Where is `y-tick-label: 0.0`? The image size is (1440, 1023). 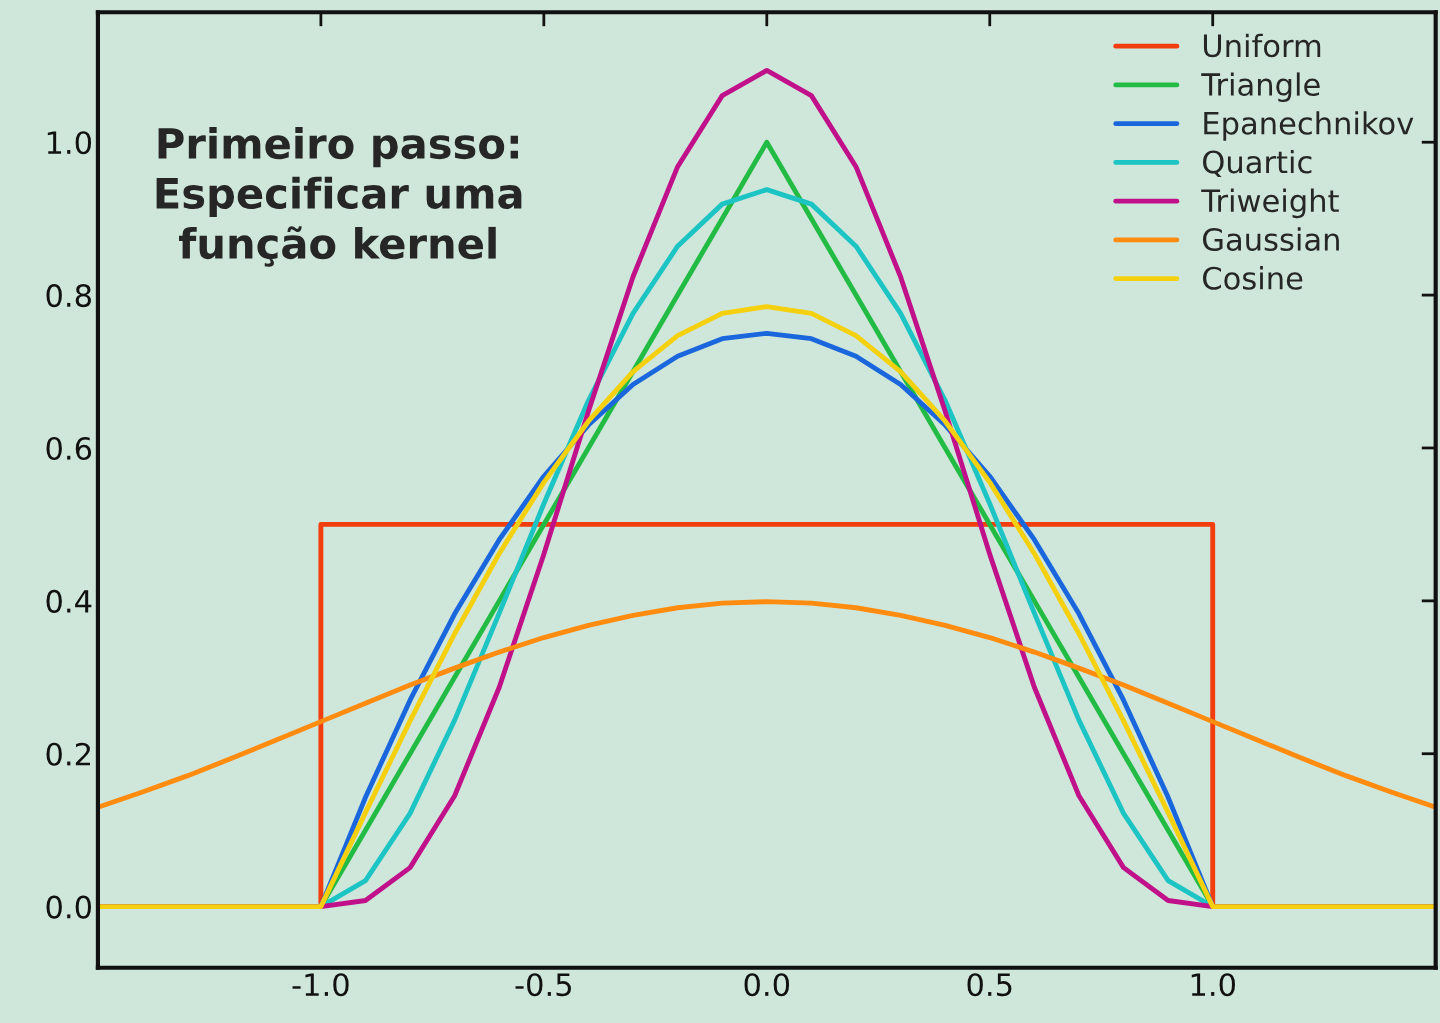
y-tick-label: 0.0 is located at coordinates (69, 907).